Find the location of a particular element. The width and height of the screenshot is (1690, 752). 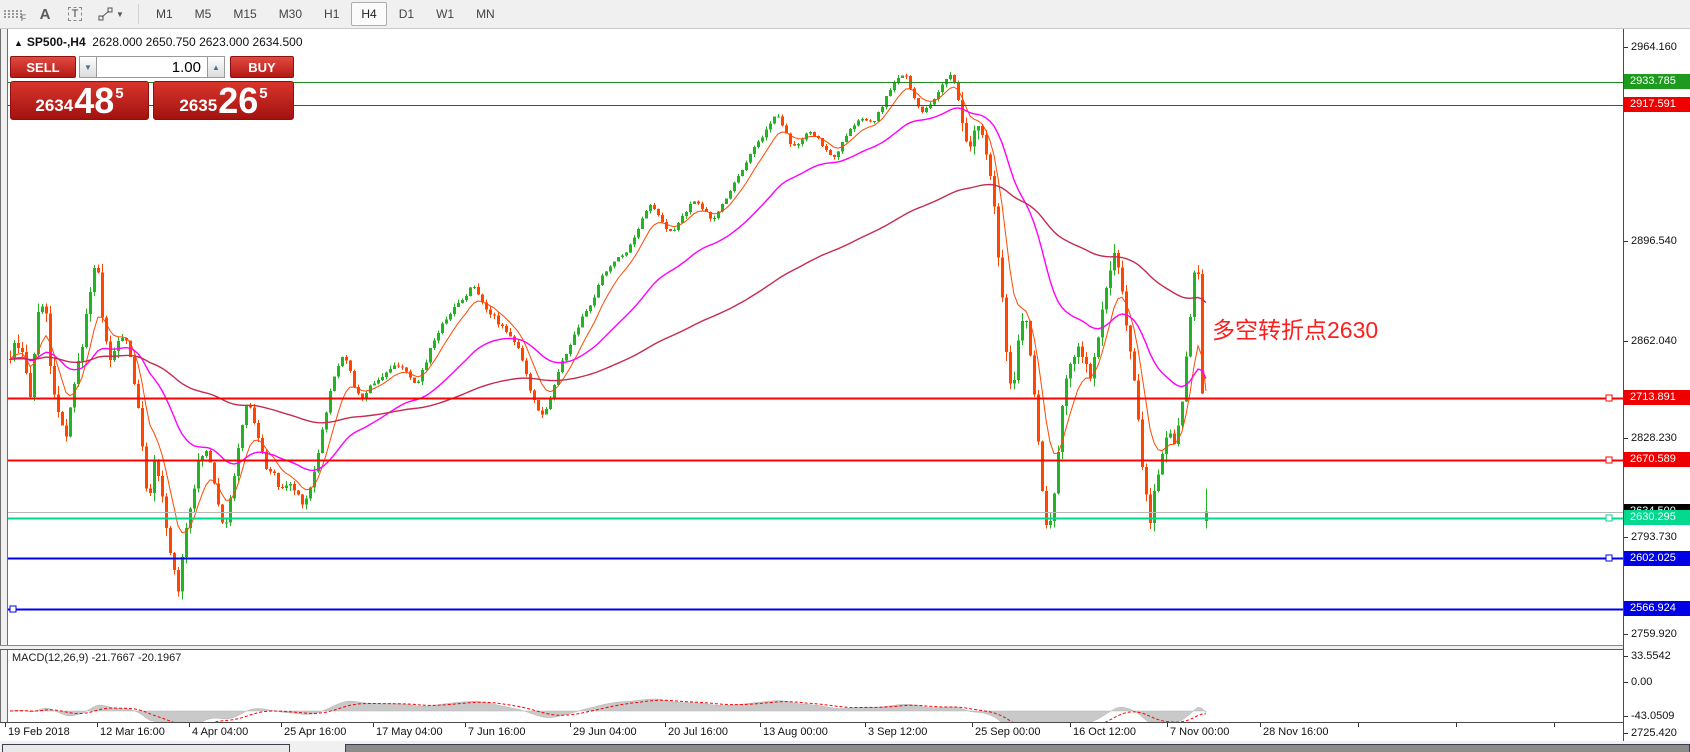

time-axis-label: 20 Jul 16:00 is located at coordinates (698, 732).